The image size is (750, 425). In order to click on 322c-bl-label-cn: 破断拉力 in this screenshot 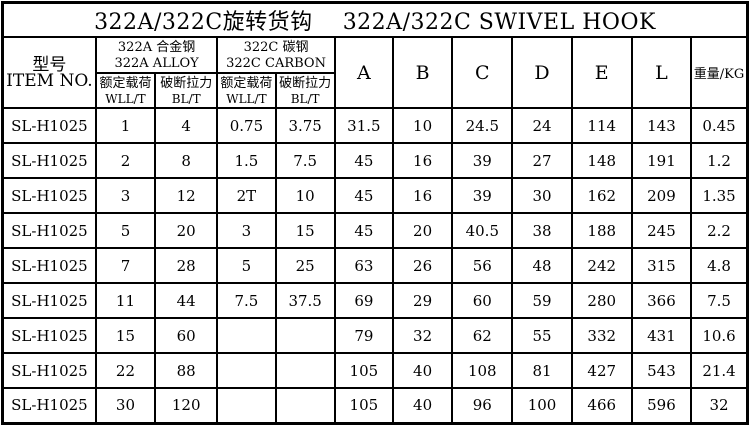, I will do `click(305, 83)`.